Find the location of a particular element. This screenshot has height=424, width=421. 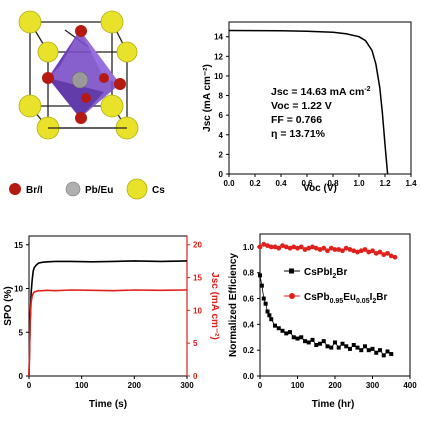

jv-x-axis-label: Voc (V) is located at coordinates (320, 188).